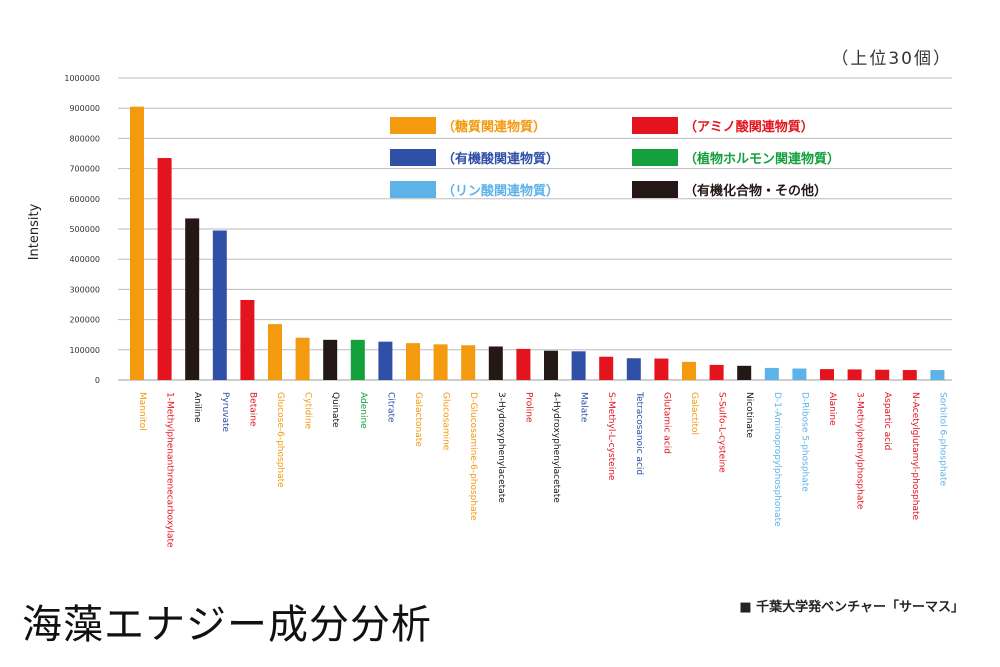 Image resolution: width=1000 pixels, height=667 pixels. What do you see at coordinates (97, 380) in the screenshot?
I see `y-tick-label: 0` at bounding box center [97, 380].